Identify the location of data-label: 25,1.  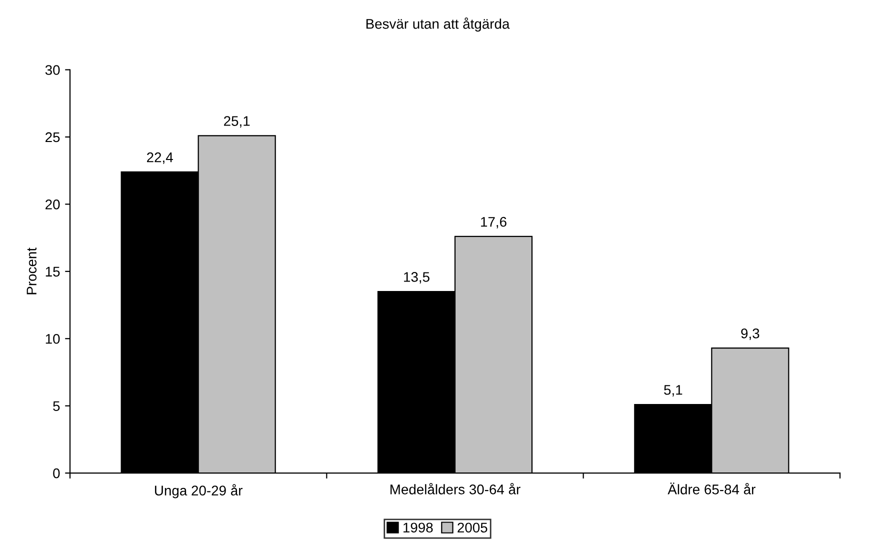
(237, 122).